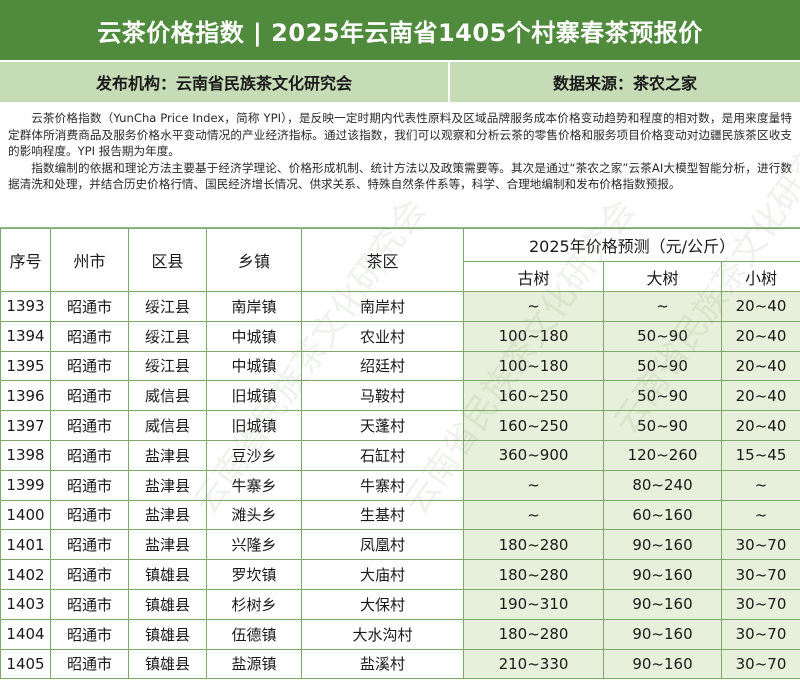 This screenshot has height=682, width=800. I want to click on cell-town: 伍德镇, so click(254, 634).